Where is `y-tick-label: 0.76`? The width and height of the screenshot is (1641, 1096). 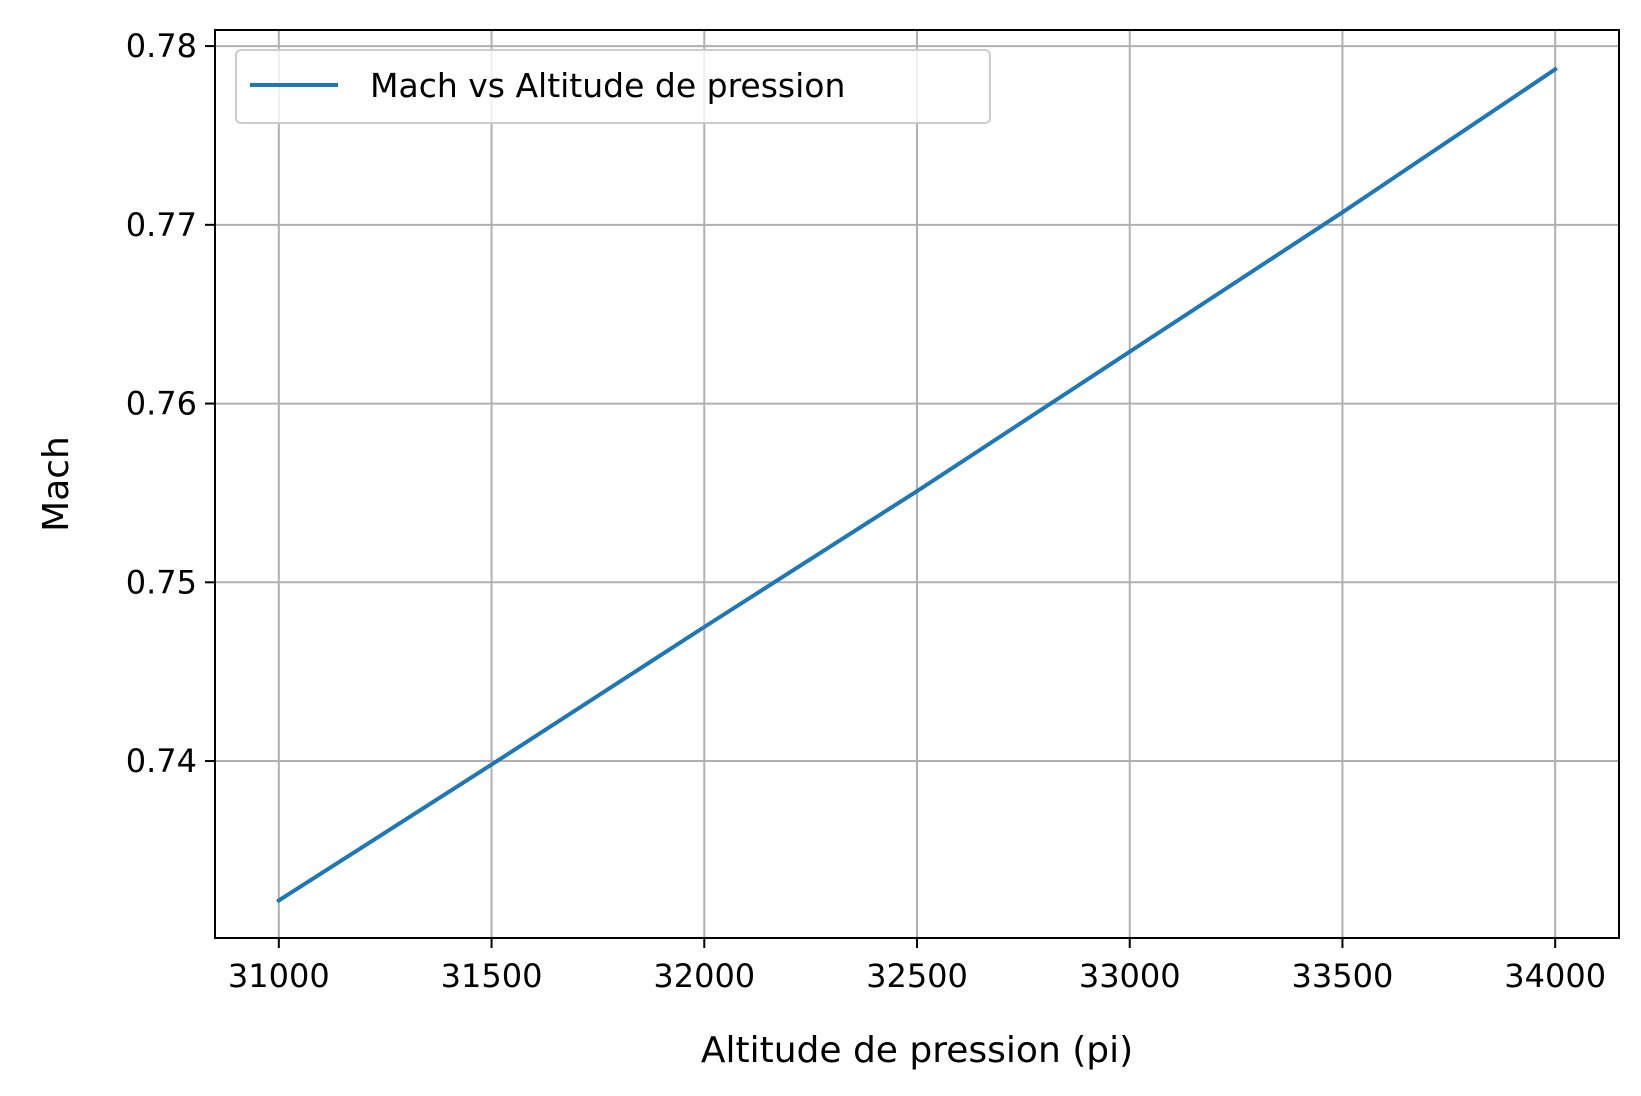
y-tick-label: 0.76 is located at coordinates (161, 404).